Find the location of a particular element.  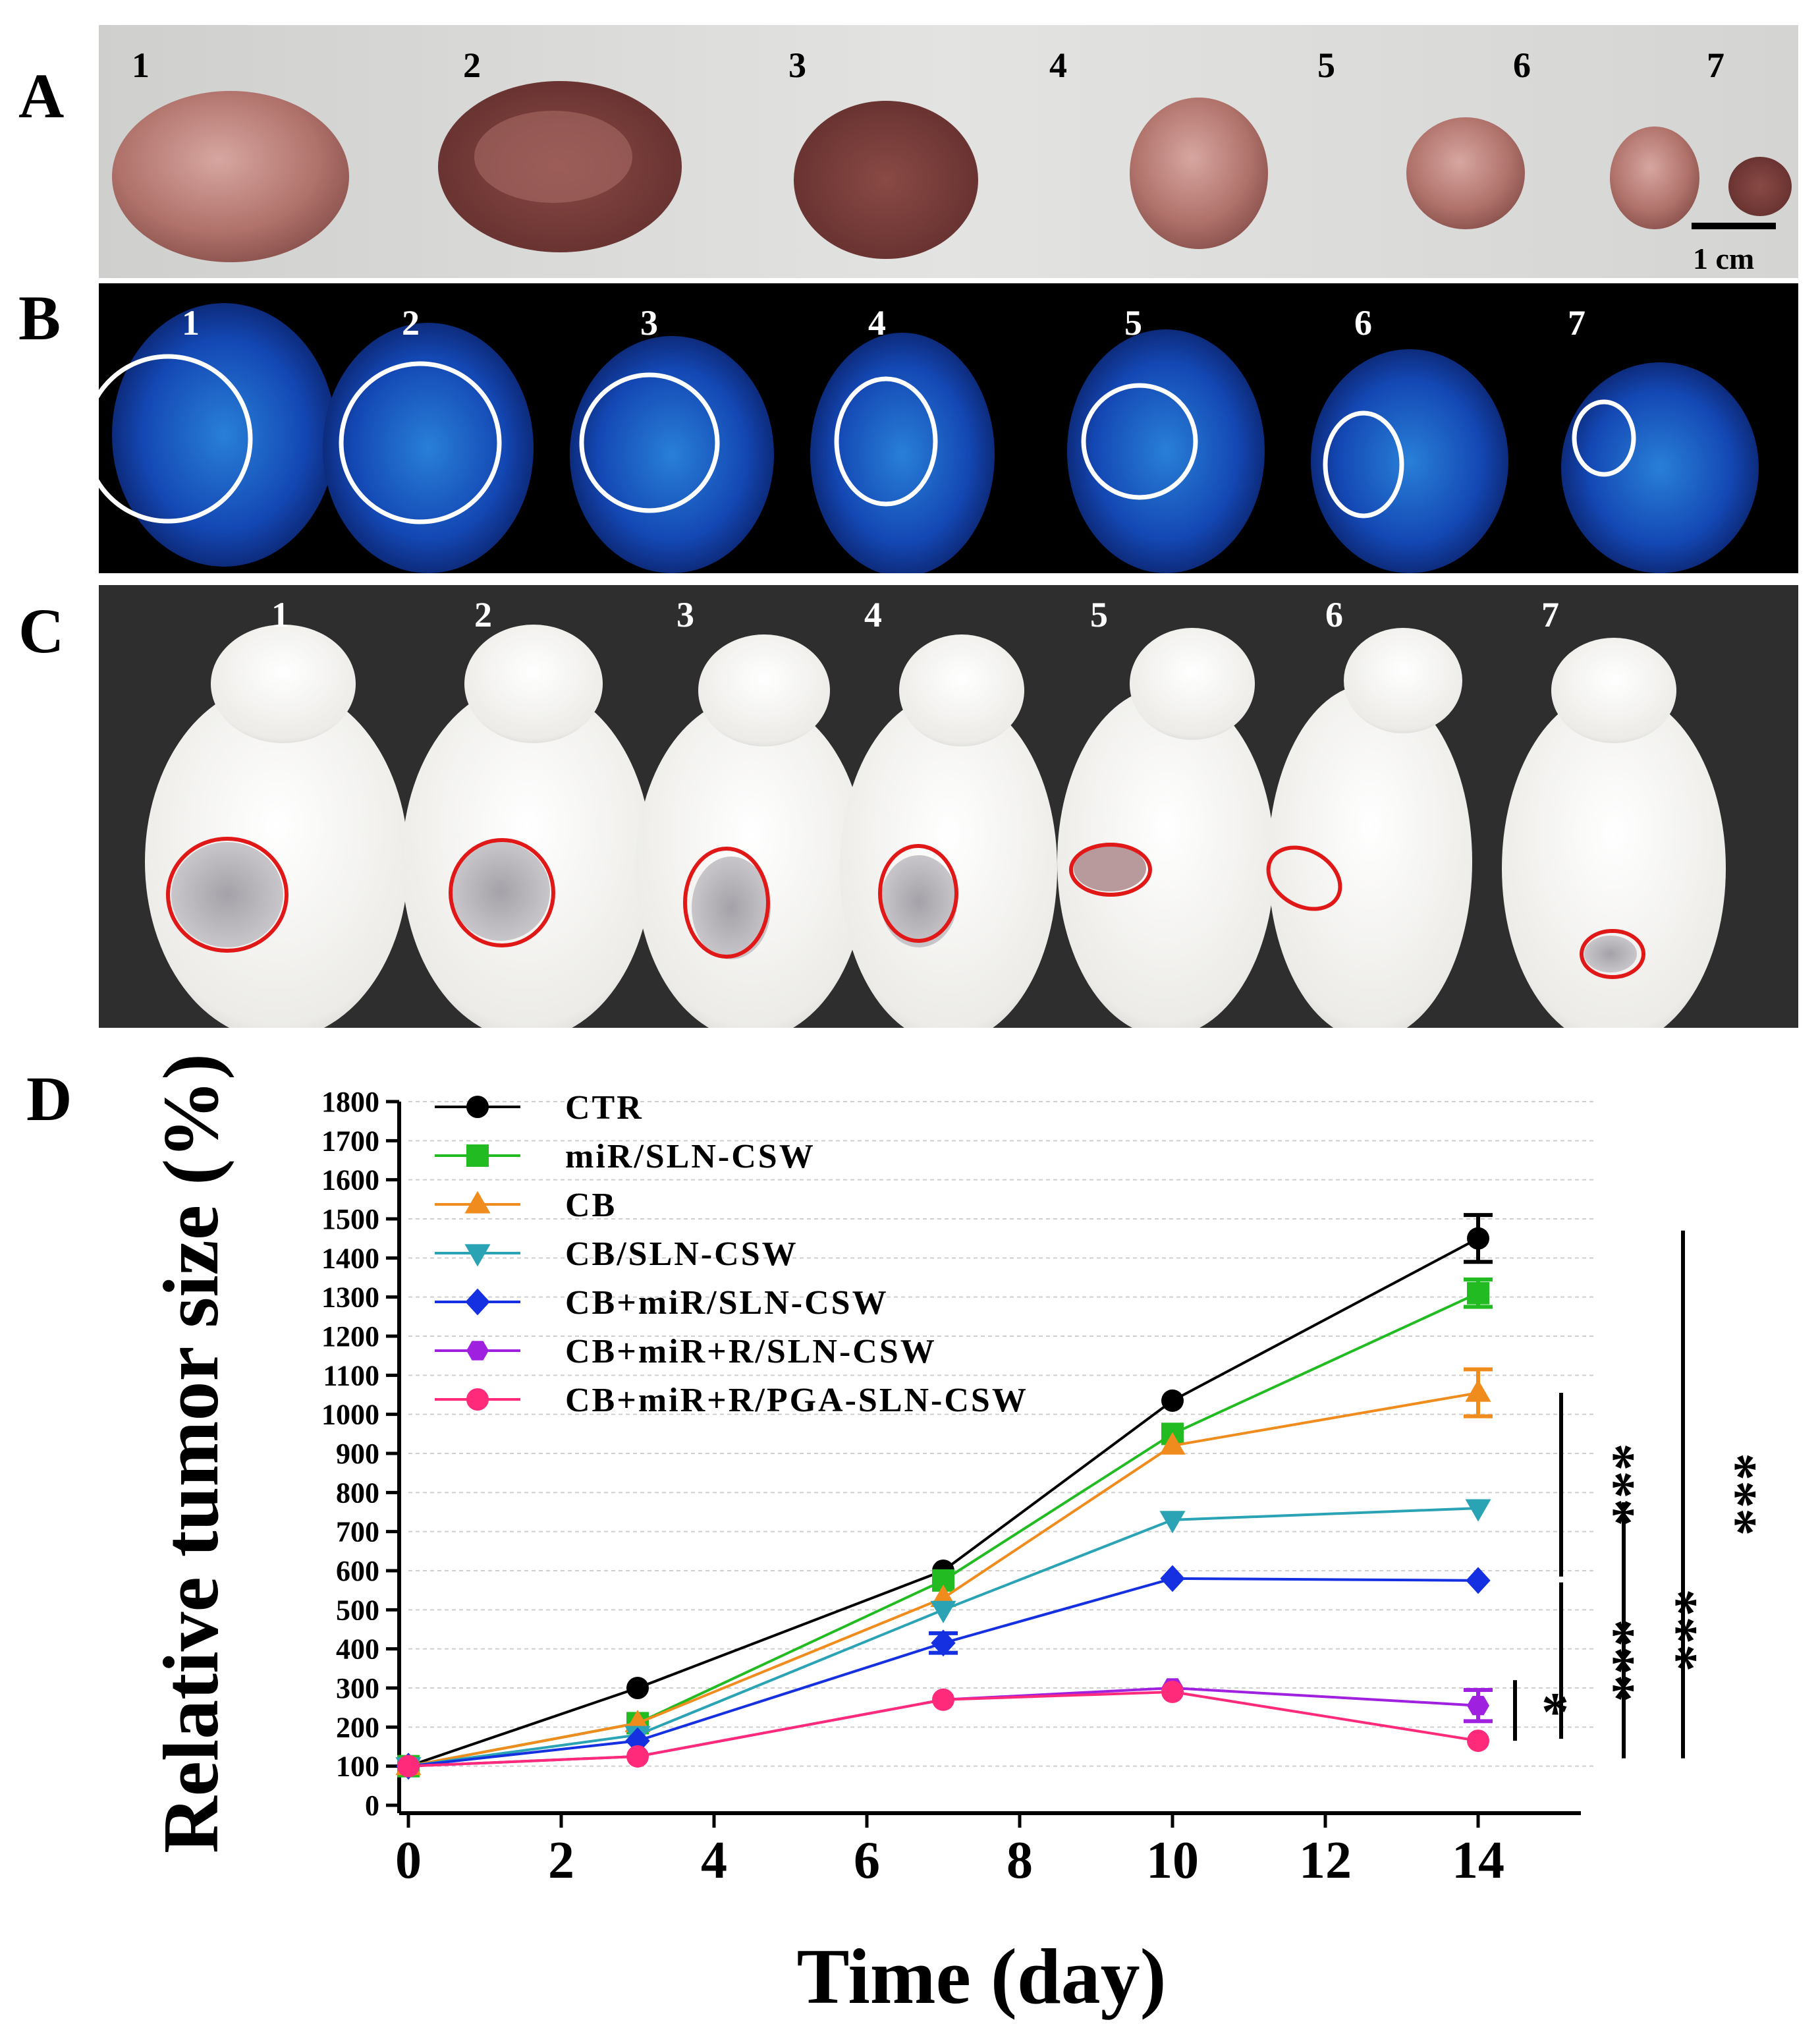

panel-a-label-4: 4 is located at coordinates (1058, 65).